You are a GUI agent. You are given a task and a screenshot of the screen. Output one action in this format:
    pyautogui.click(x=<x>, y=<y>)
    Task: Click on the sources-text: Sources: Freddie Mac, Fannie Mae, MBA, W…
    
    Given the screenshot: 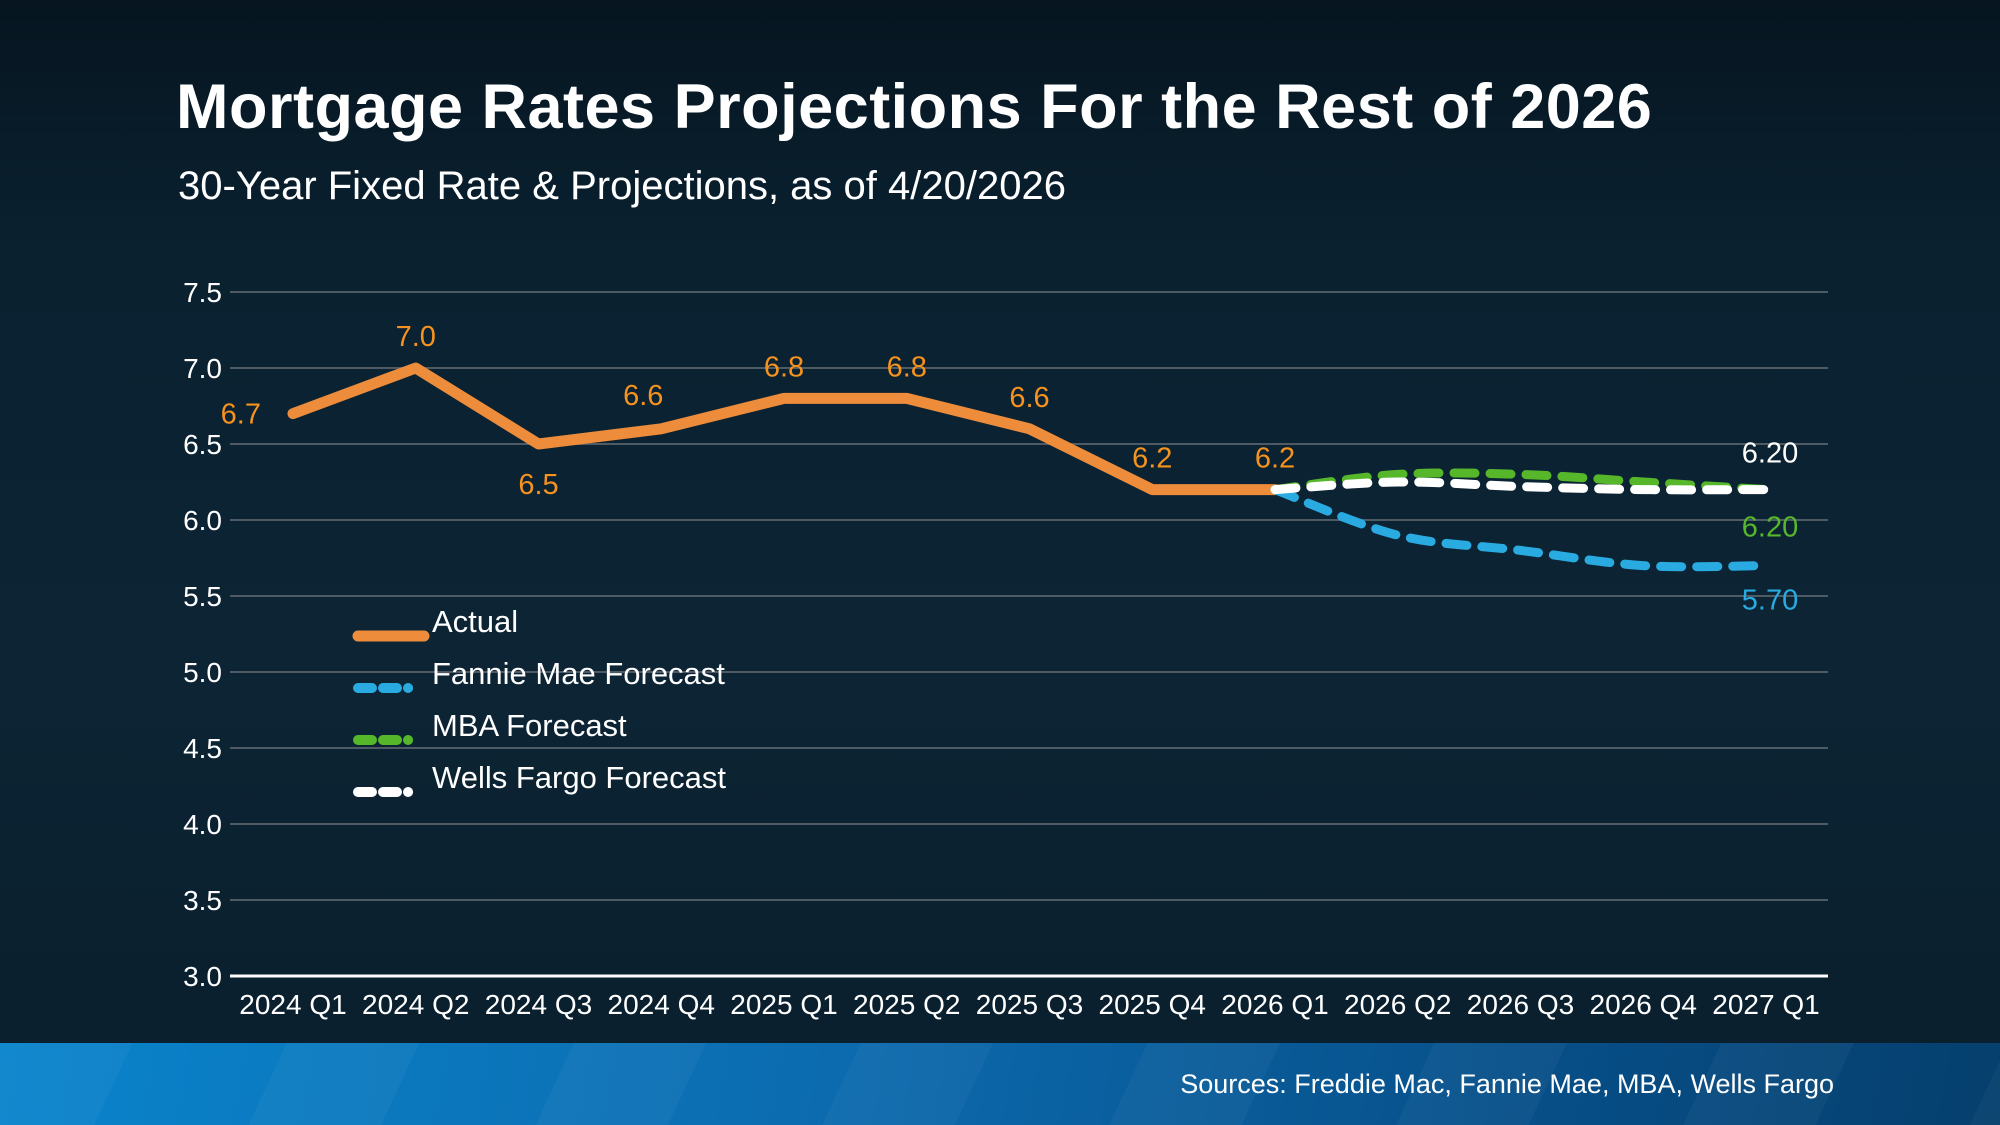 What is the action you would take?
    pyautogui.click(x=1507, y=1083)
    